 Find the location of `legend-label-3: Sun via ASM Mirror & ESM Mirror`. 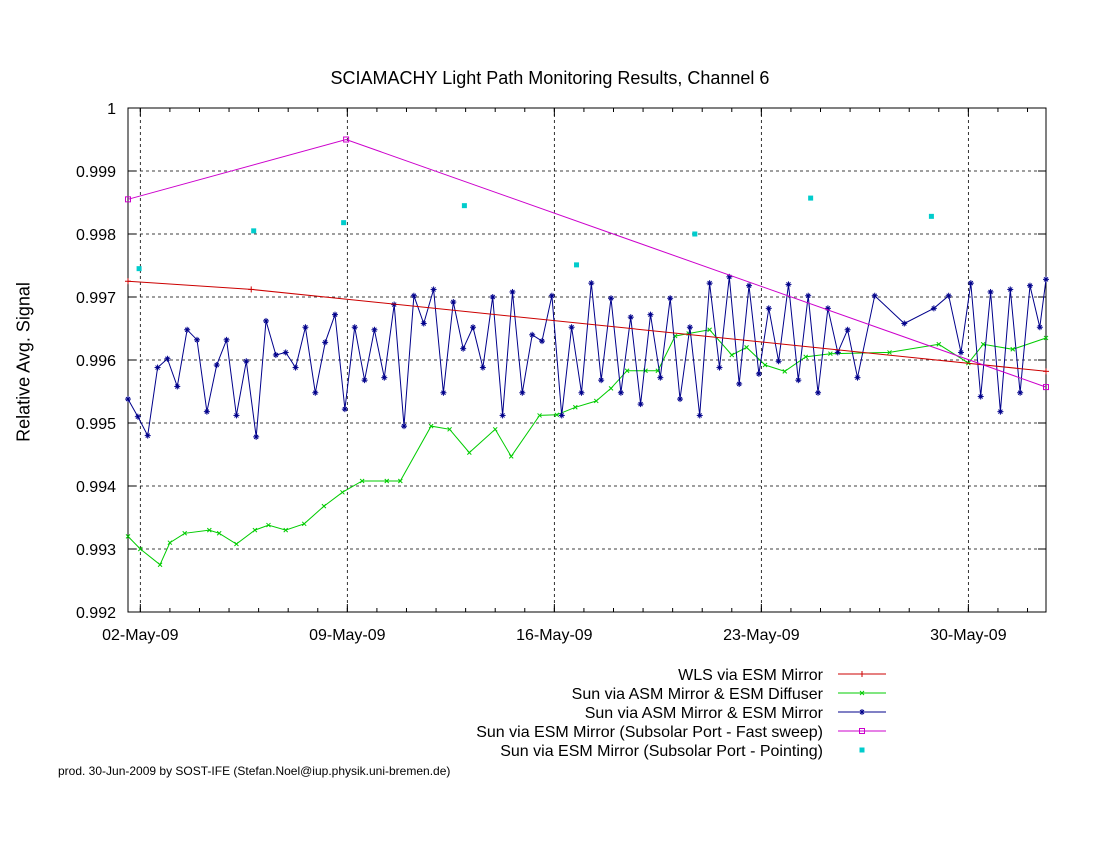

legend-label-3: Sun via ASM Mirror & ESM Mirror is located at coordinates (704, 713).